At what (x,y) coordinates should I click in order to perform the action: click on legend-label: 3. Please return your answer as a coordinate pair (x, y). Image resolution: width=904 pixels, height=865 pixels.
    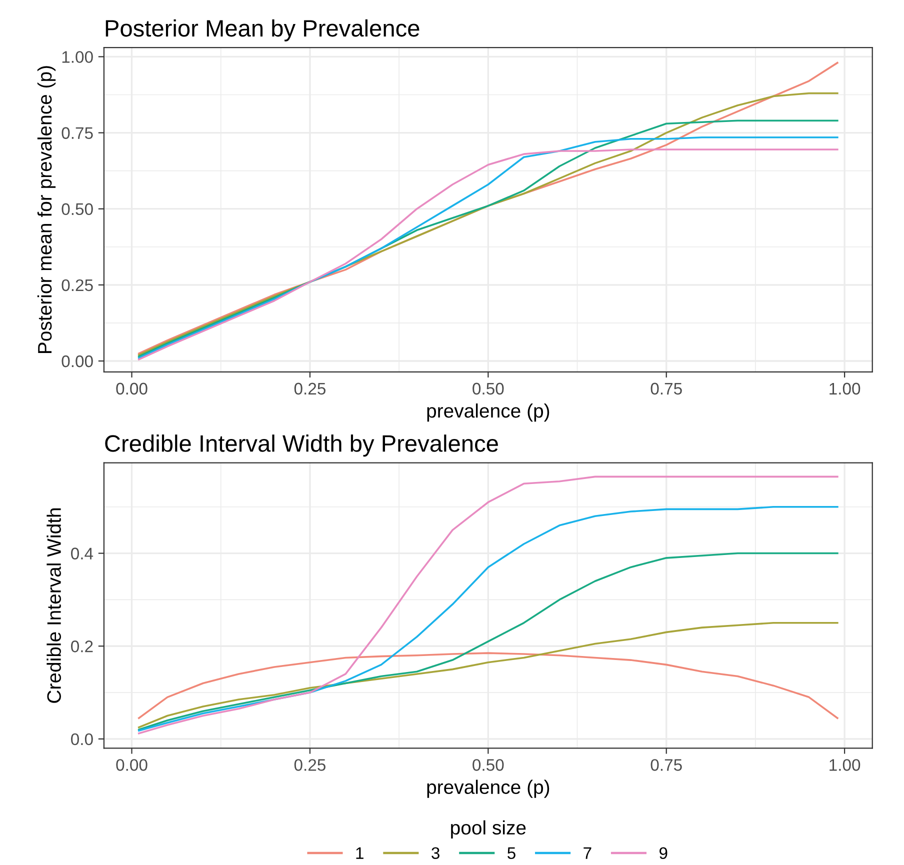
    Looking at the image, I should click on (436, 853).